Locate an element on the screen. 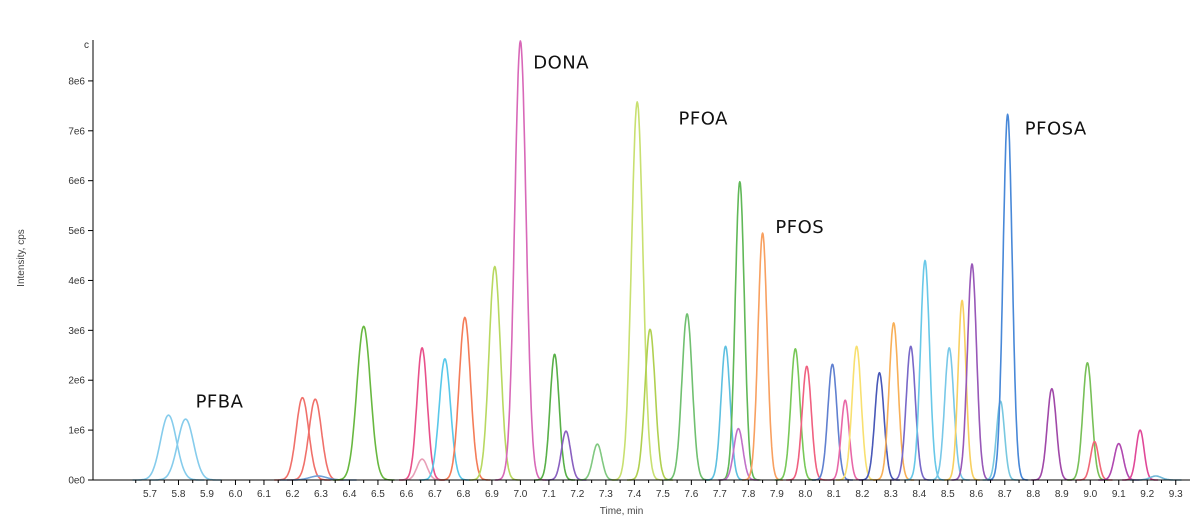  x-tick-label: 5.7 is located at coordinates (150, 494).